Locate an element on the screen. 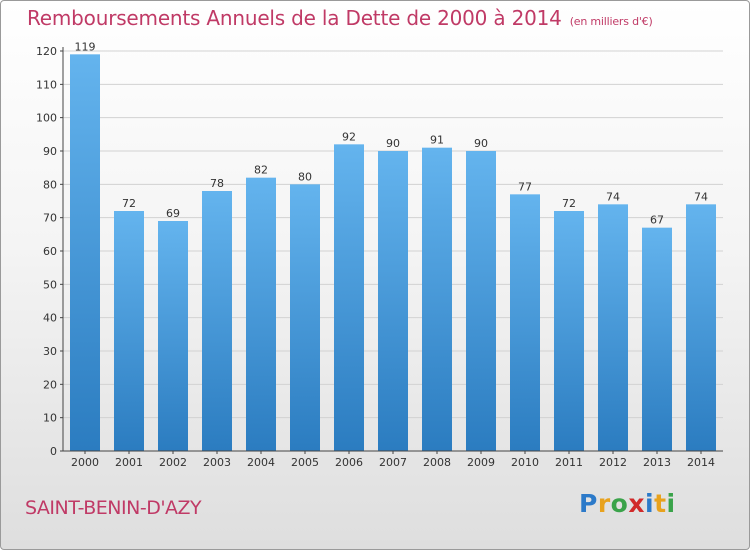 The width and height of the screenshot is (750, 550). bar-2002 is located at coordinates (173, 336).